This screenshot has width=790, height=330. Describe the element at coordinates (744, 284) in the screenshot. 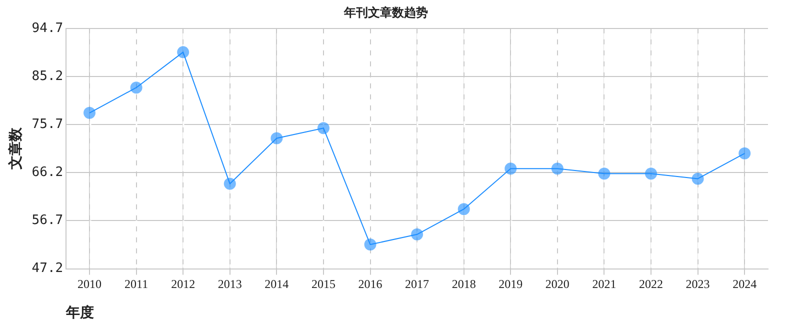

I see `x-tick-label: 2024` at that location.